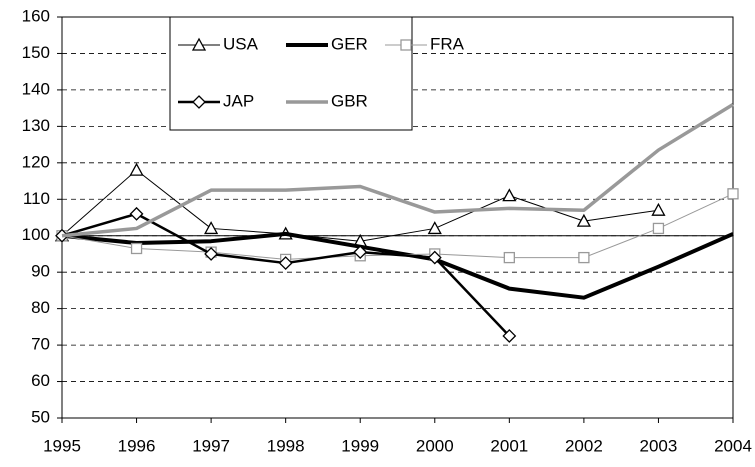 The height and width of the screenshot is (467, 755). What do you see at coordinates (137, 445) in the screenshot?
I see `x-tick-label: 1996` at bounding box center [137, 445].